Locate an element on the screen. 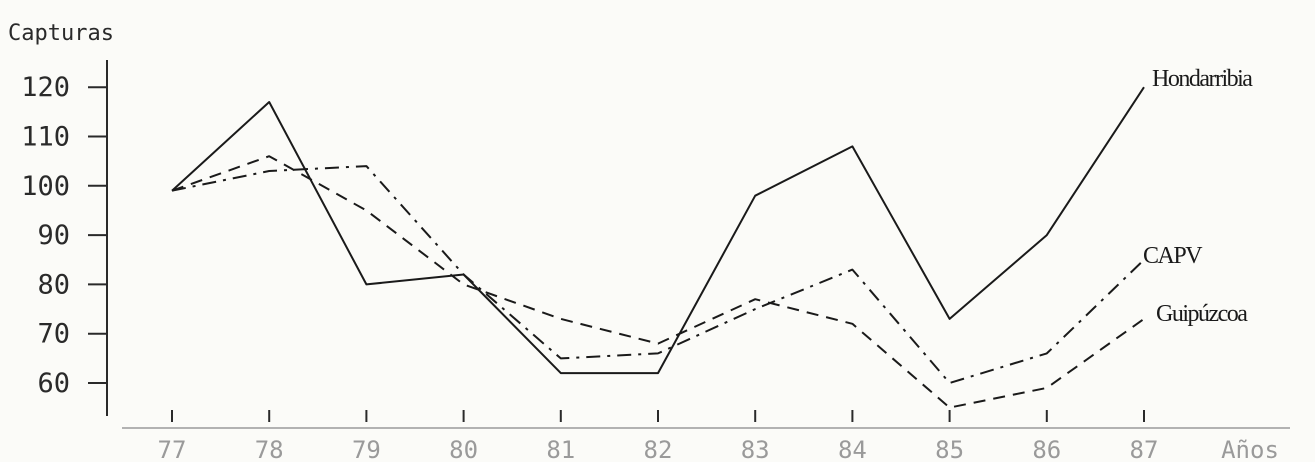 This screenshot has width=1315, height=462. y-tick-label: 120 is located at coordinates (45, 87).